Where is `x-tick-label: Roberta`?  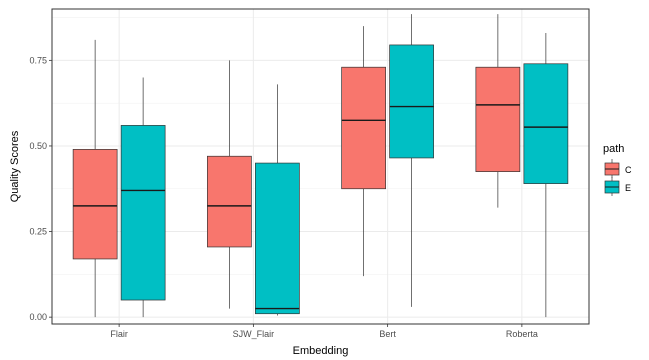 x-tick-label: Roberta is located at coordinates (522, 334).